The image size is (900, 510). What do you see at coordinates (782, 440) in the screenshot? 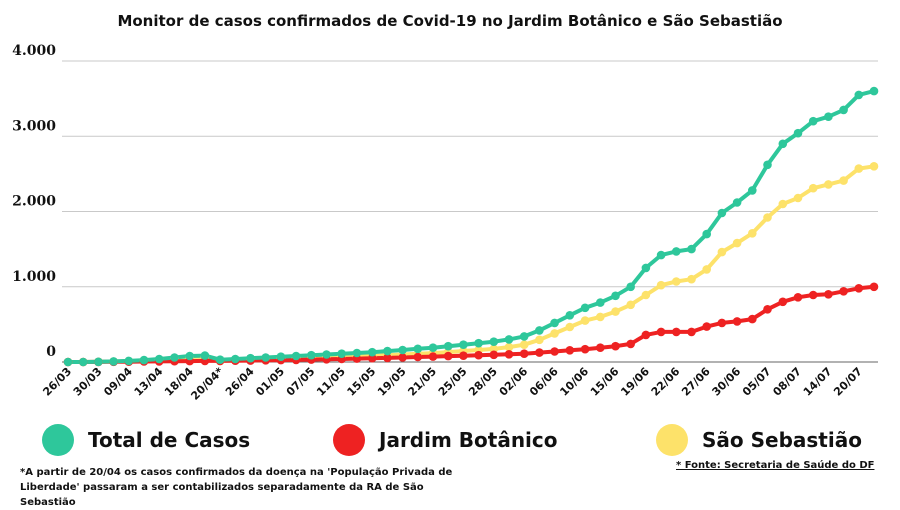
I see `legend-label-sao-sebastiao: São Sebastião` at bounding box center [782, 440].